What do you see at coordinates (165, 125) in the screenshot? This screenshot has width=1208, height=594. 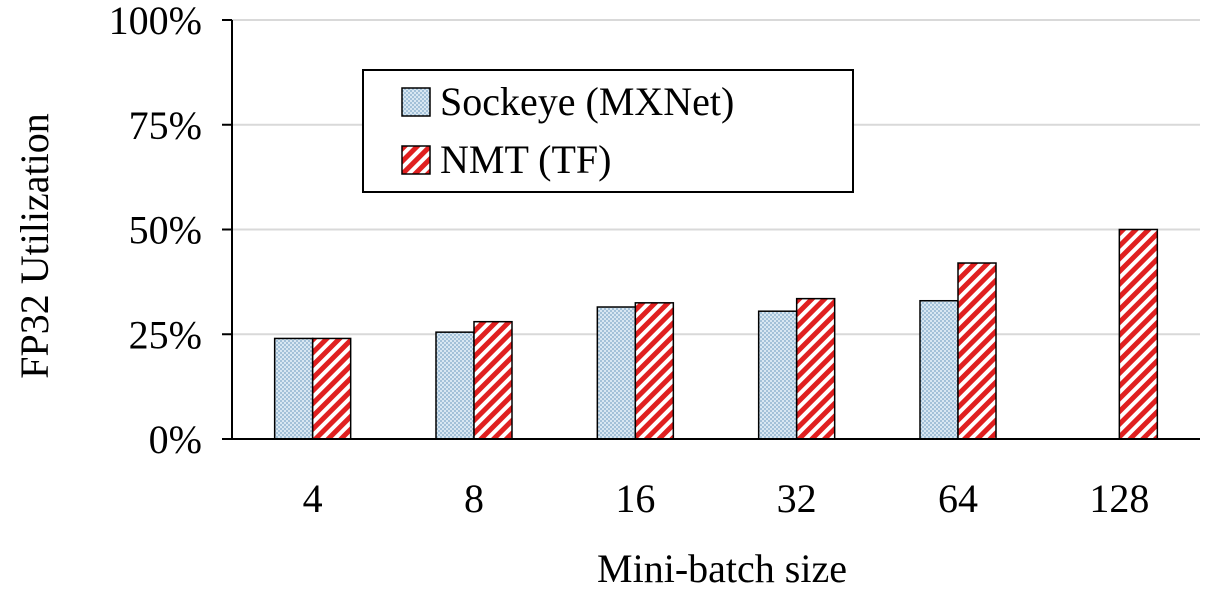 I see `y-tick-label: 75%` at bounding box center [165, 125].